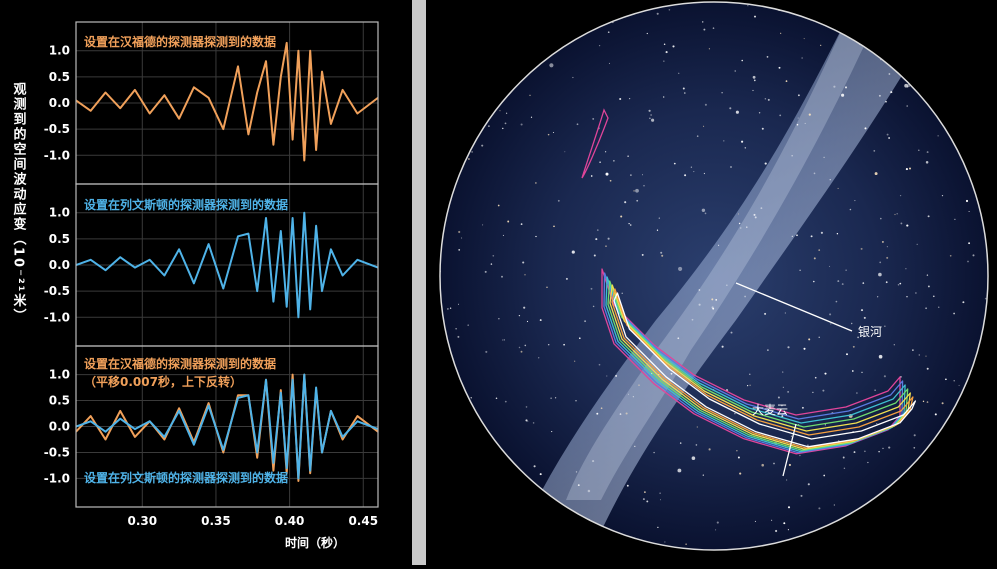 The height and width of the screenshot is (569, 997). What do you see at coordinates (216, 521) in the screenshot?
I see `x-tick-label: 0.35` at bounding box center [216, 521].